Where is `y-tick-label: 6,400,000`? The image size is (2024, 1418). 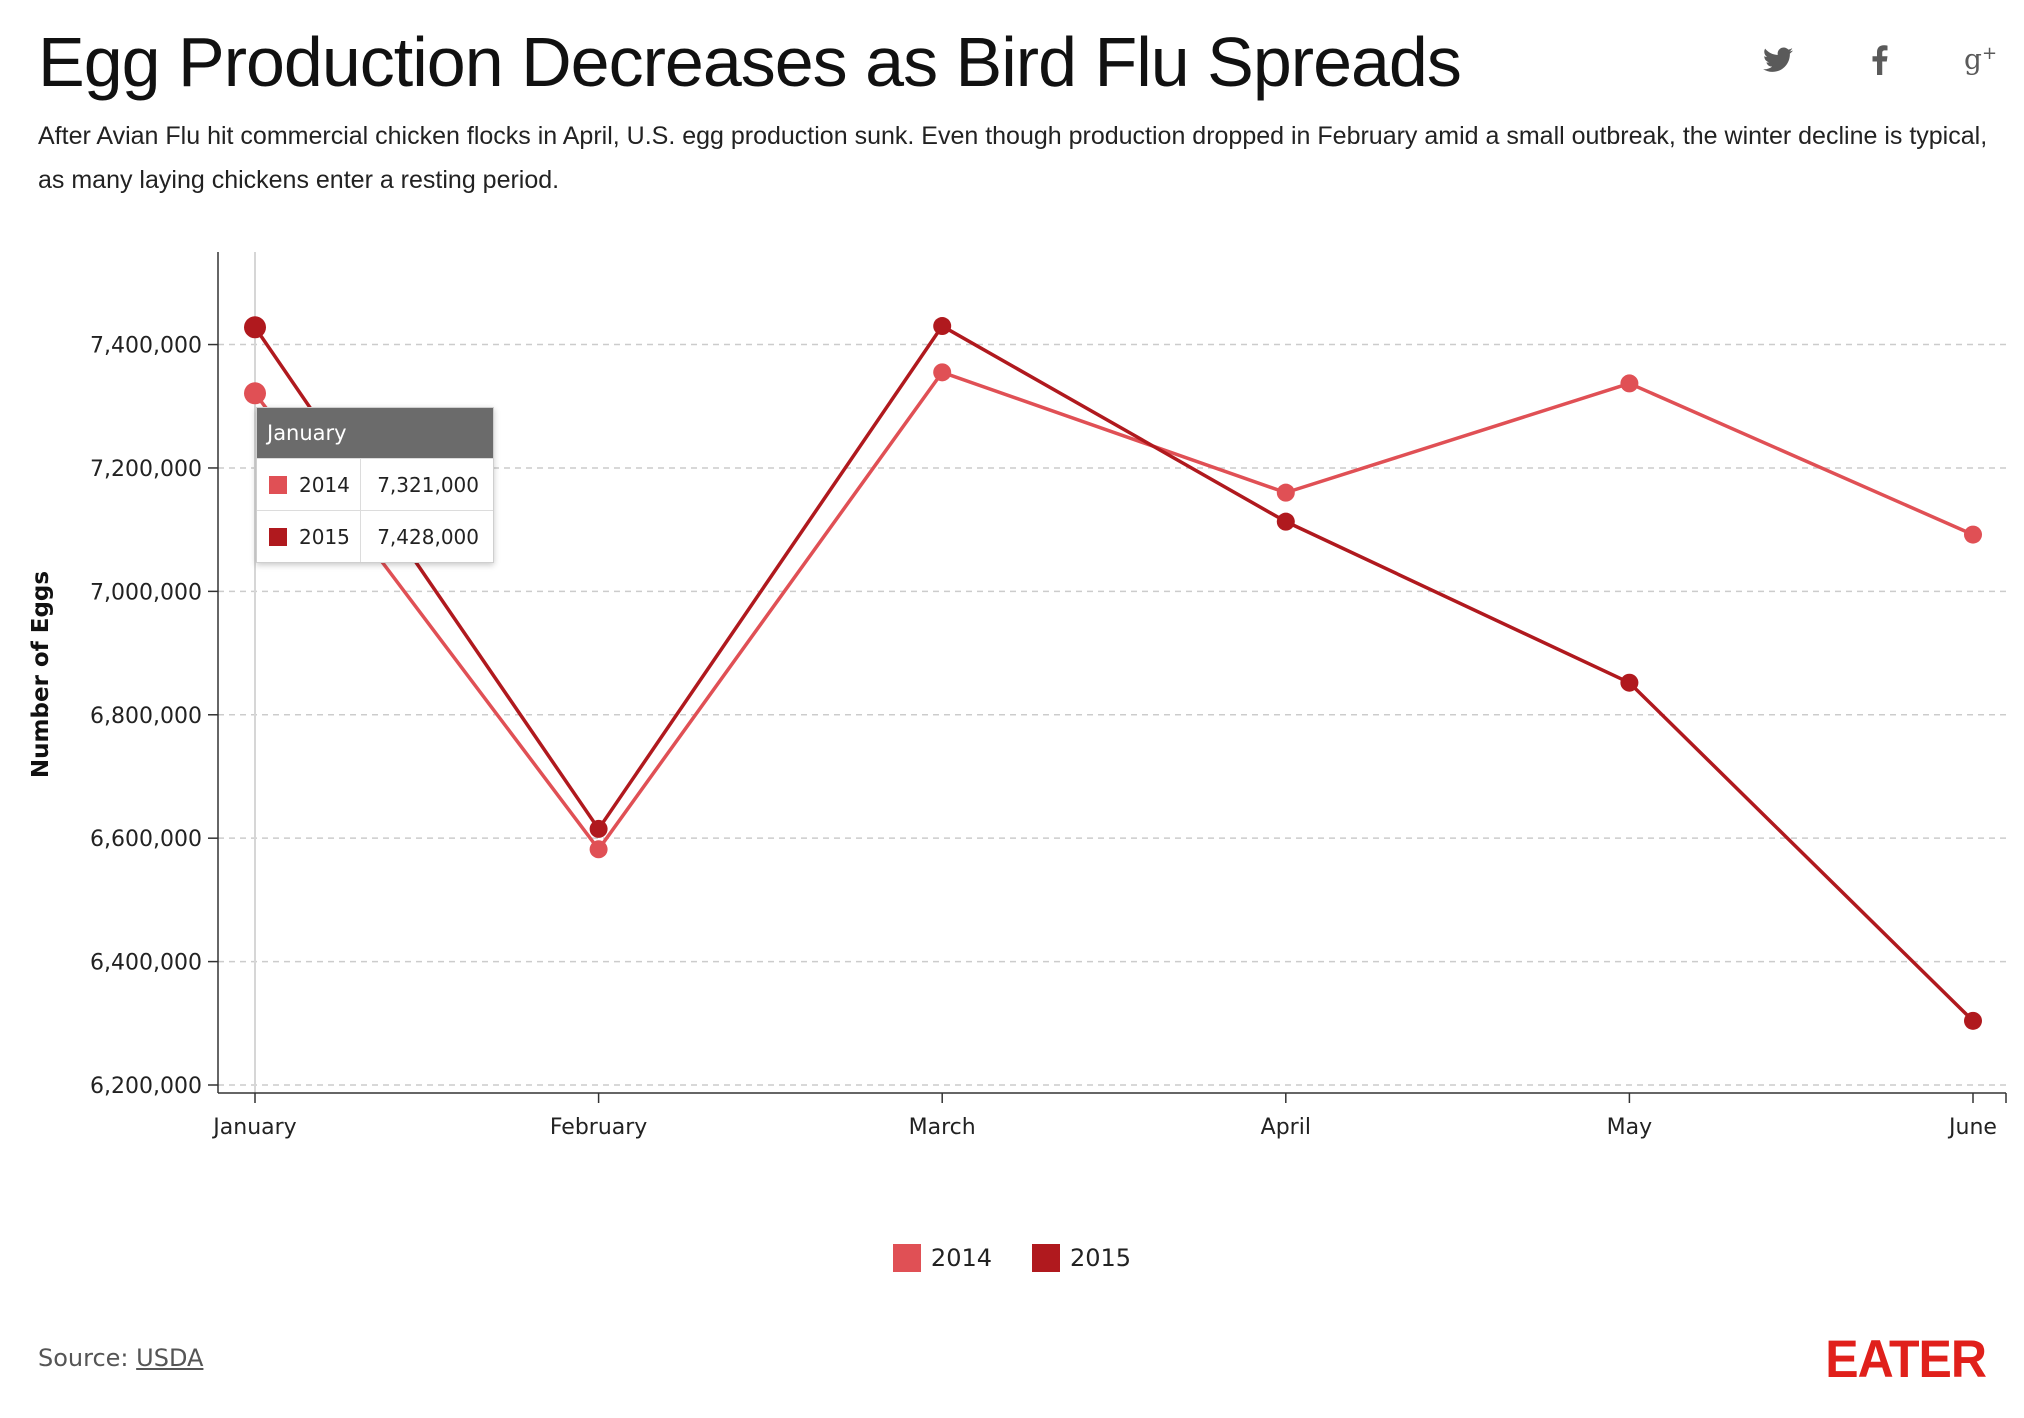 y-tick-label: 6,400,000 is located at coordinates (146, 963).